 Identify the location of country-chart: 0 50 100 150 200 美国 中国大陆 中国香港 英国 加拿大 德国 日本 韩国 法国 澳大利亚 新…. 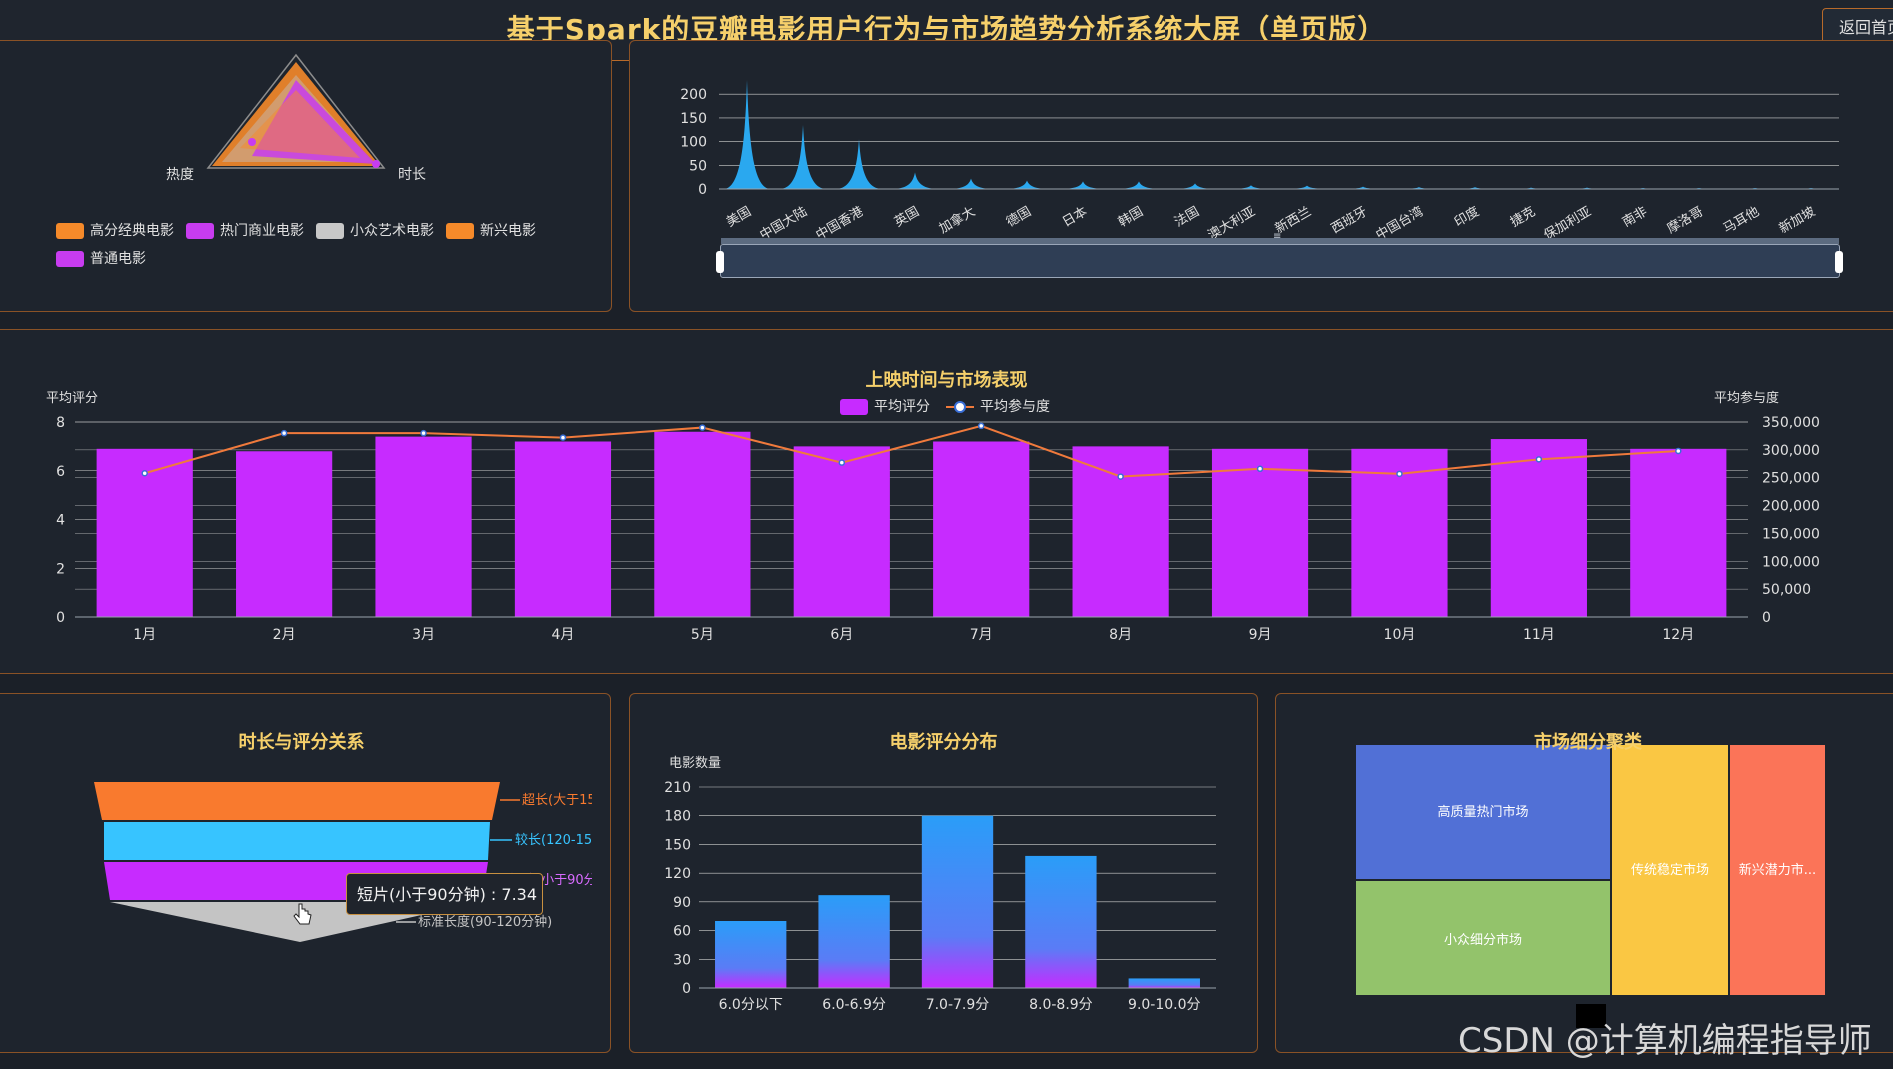
(1259, 160).